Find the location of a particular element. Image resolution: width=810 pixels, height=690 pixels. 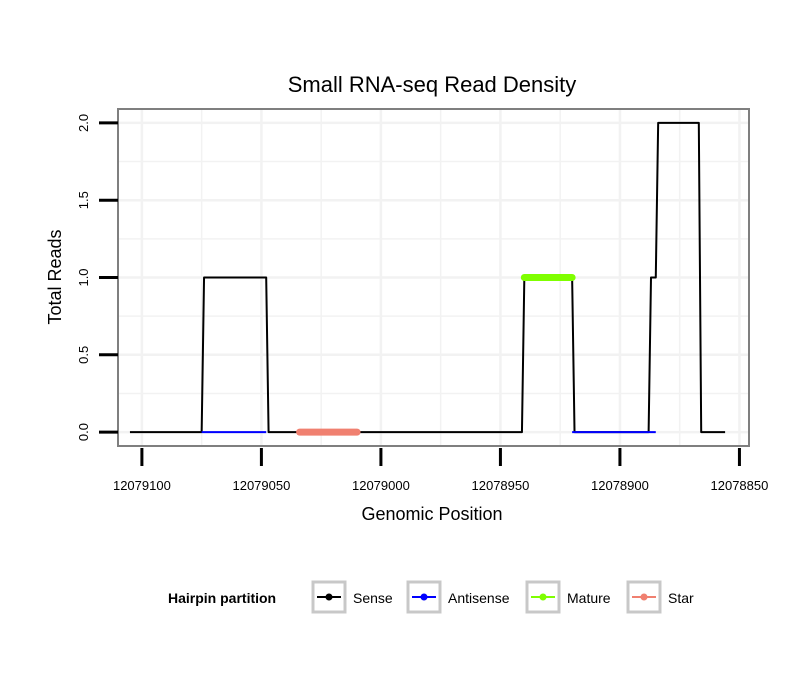

y-tick-label: 2.0 is located at coordinates (83, 123).